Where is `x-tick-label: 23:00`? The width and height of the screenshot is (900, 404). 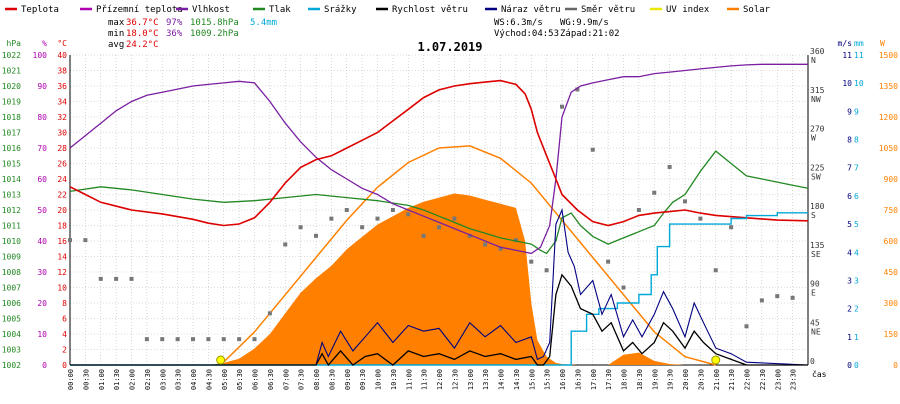
x-tick-label: 23:00 is located at coordinates (778, 379).